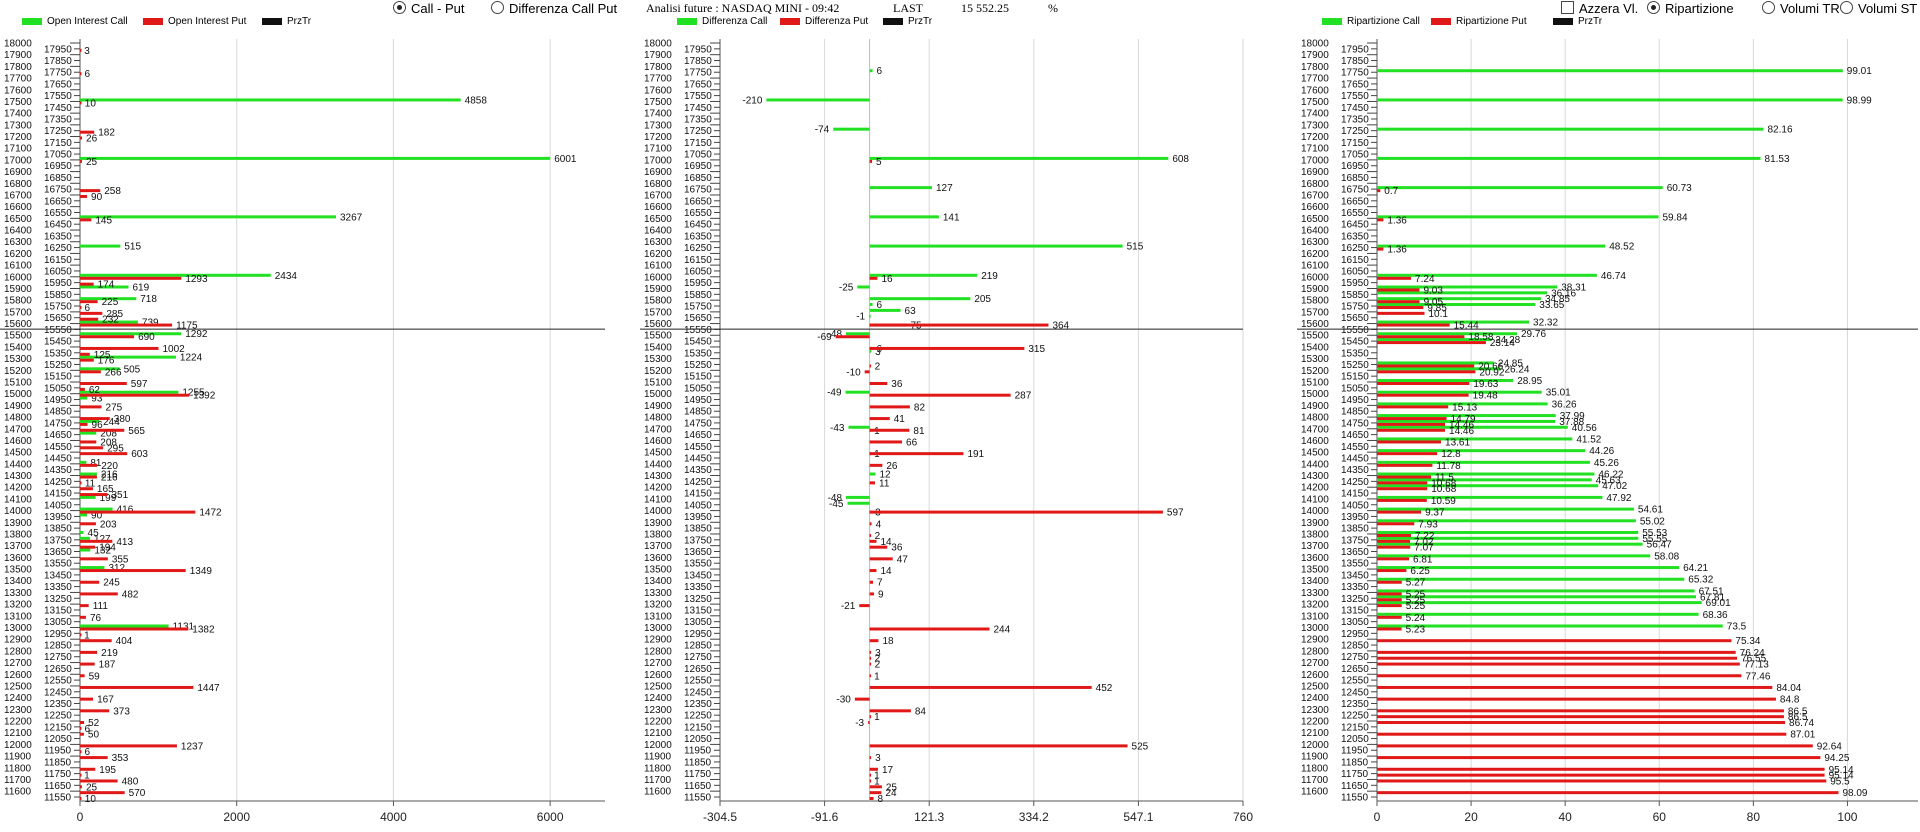 The height and width of the screenshot is (832, 1920). I want to click on strike-label: 16450, so click(58, 225).